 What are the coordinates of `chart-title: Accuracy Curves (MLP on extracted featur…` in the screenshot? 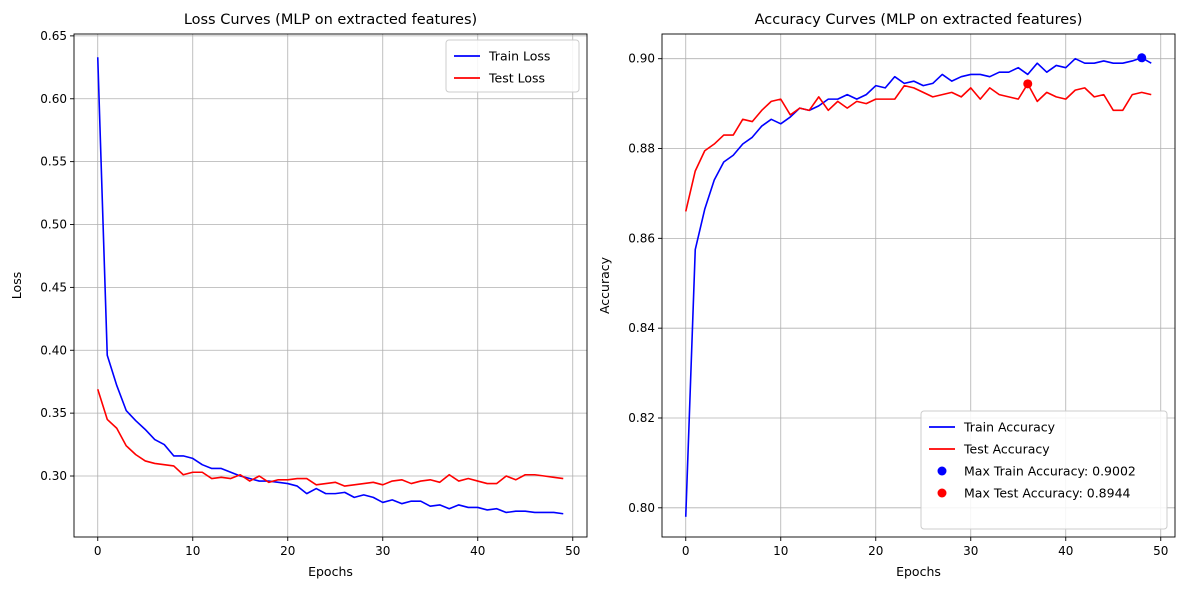 It's located at (919, 20).